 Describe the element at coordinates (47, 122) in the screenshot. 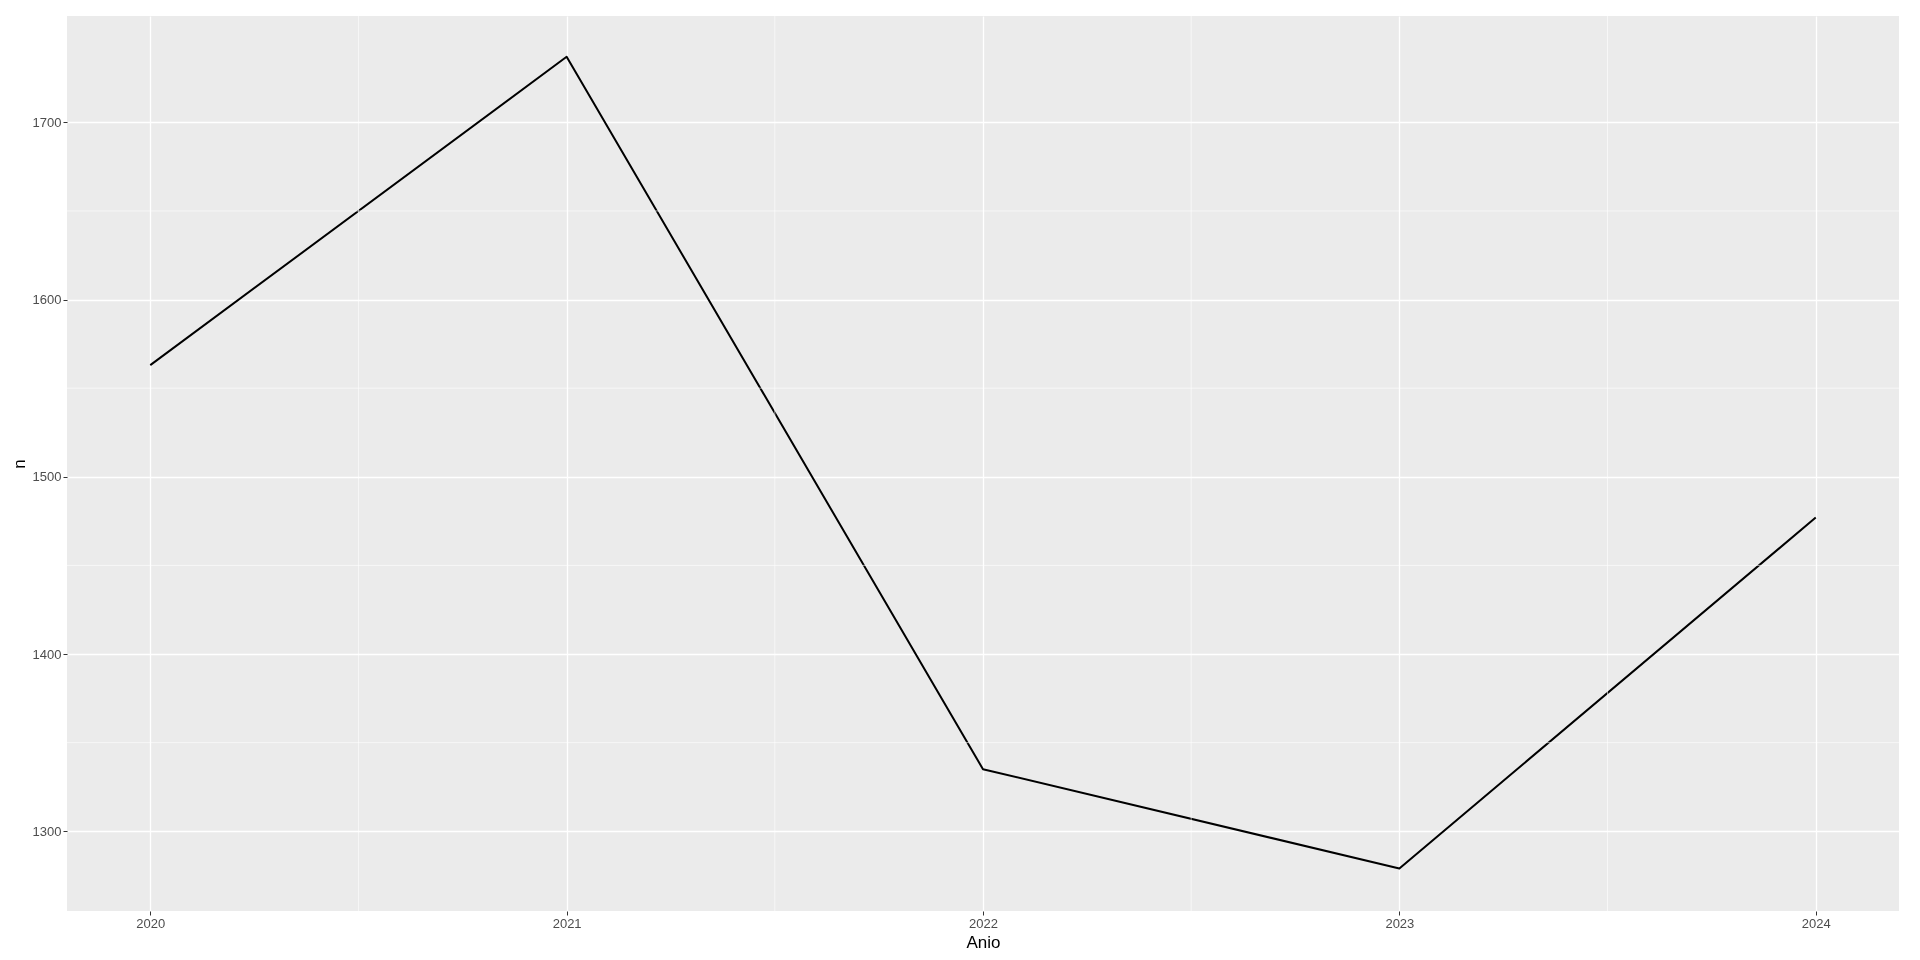

I see `y-tick-label: 1700` at that location.